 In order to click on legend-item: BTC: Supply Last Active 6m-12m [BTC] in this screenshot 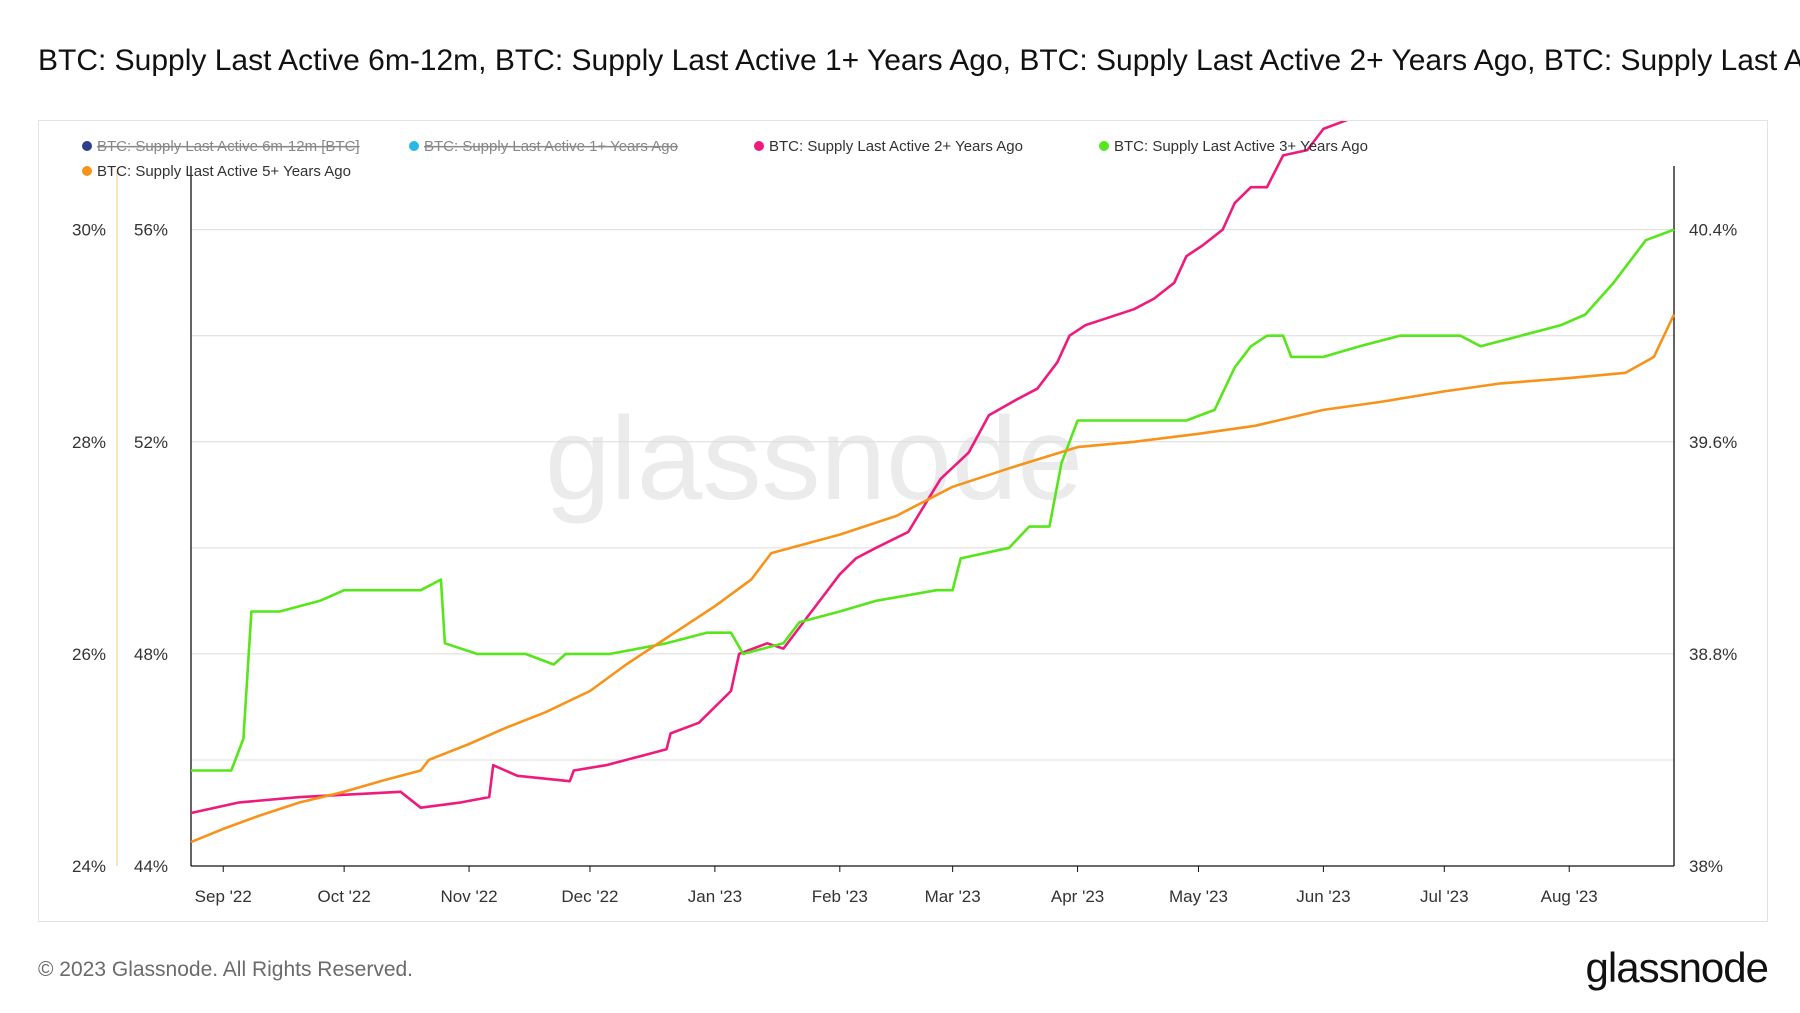, I will do `click(221, 146)`.